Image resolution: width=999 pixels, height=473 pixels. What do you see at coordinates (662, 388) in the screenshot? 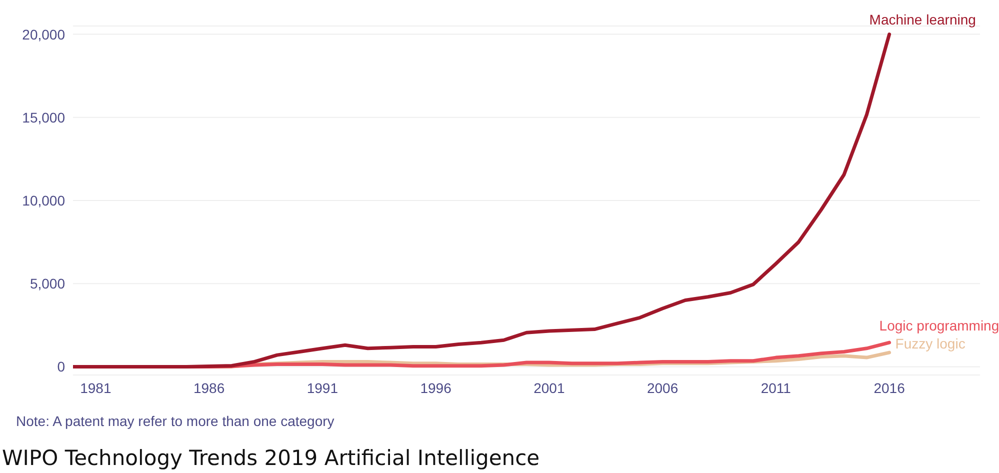
I see `x-tick-label: 2006` at bounding box center [662, 388].